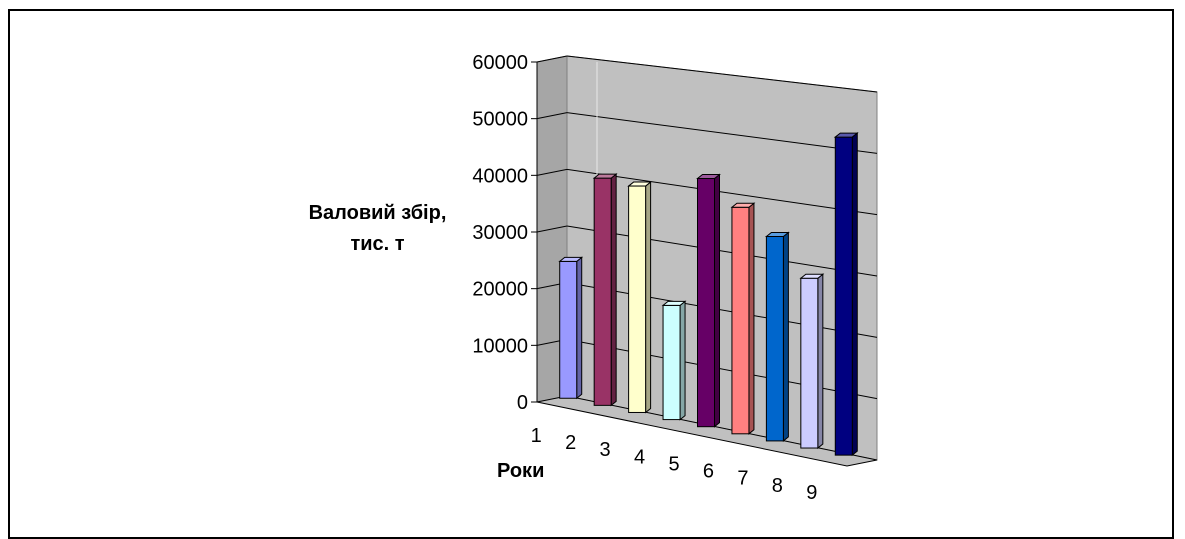 Image resolution: width=1185 pixels, height=539 pixels. I want to click on y-axis-label: Валовий збір, тис. т, so click(377, 229).